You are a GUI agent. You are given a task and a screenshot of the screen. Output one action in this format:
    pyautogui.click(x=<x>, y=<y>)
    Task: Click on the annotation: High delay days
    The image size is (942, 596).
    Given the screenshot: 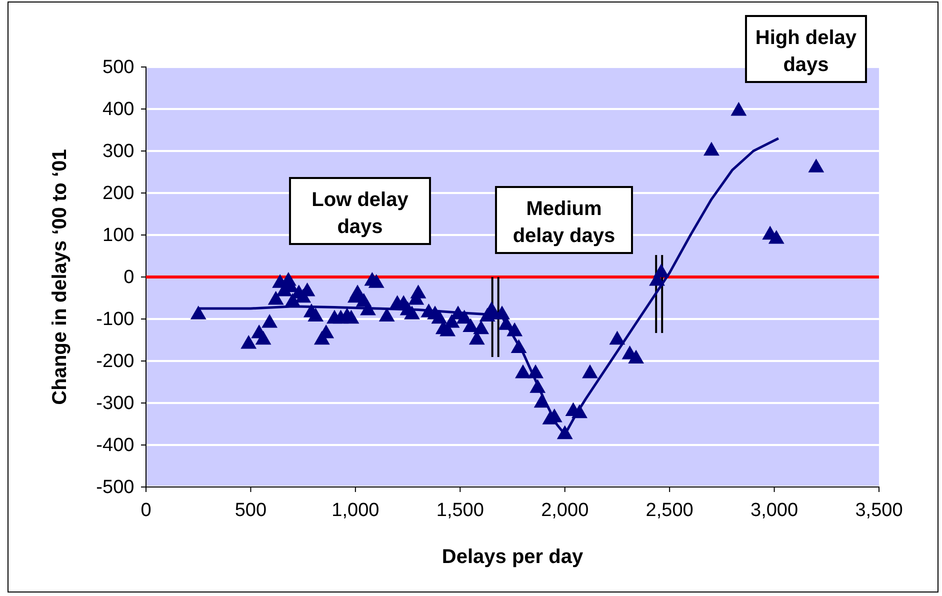 What is the action you would take?
    pyautogui.click(x=806, y=51)
    